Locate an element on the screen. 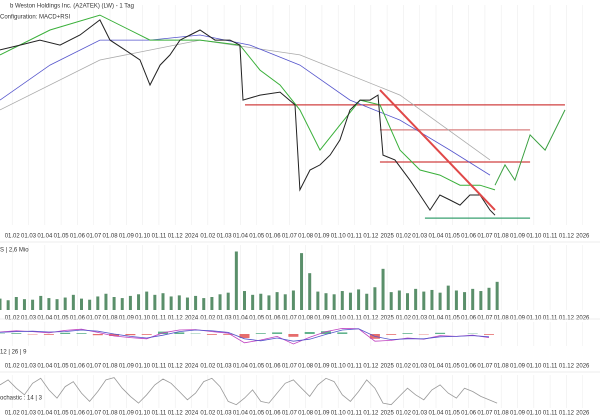 Image resolution: width=600 pixels, height=420 pixels. panel-label: 12 | 26 | 9 is located at coordinates (13, 353).